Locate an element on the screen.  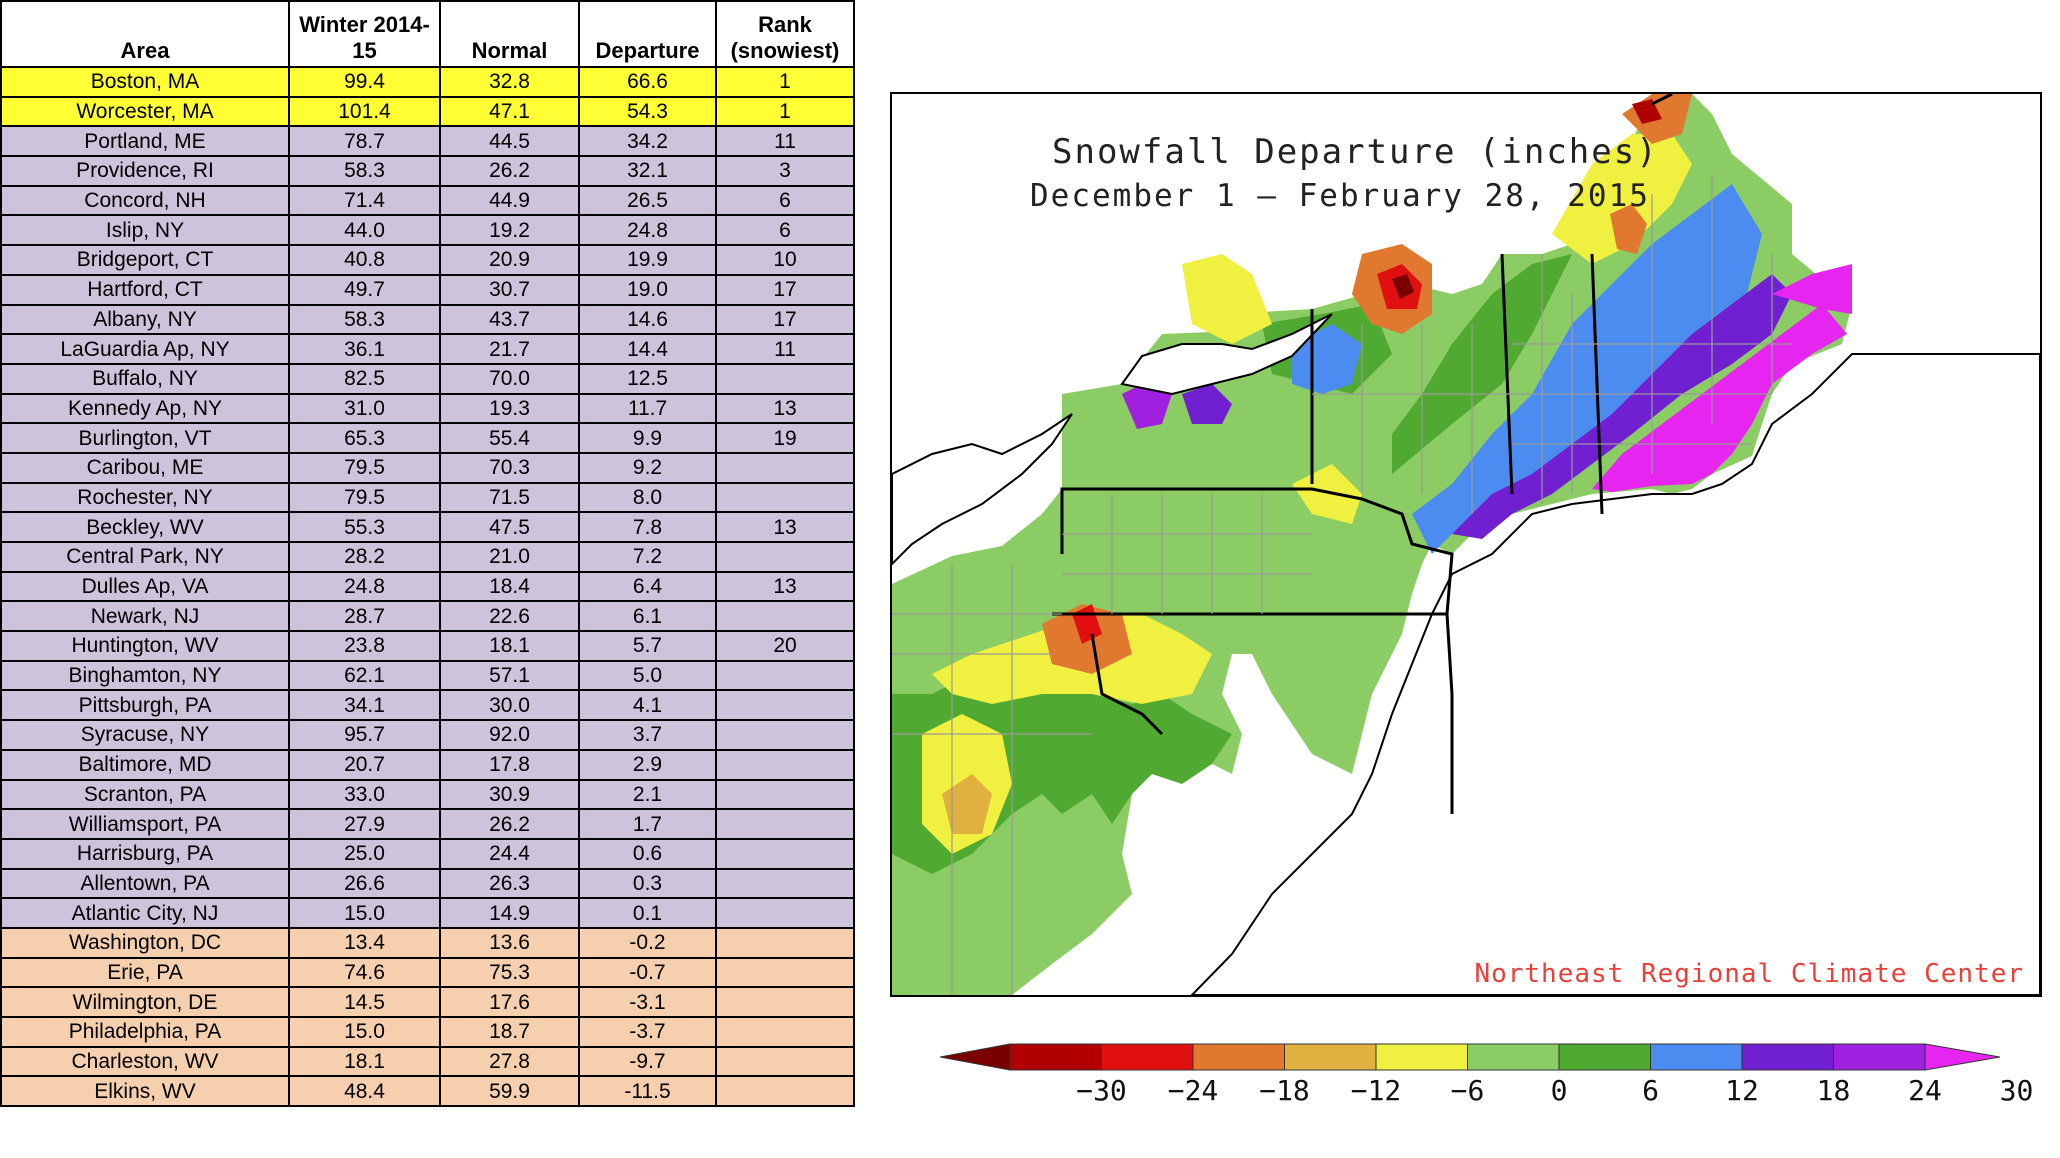
cell-departure: -0.7 is located at coordinates (647, 972).